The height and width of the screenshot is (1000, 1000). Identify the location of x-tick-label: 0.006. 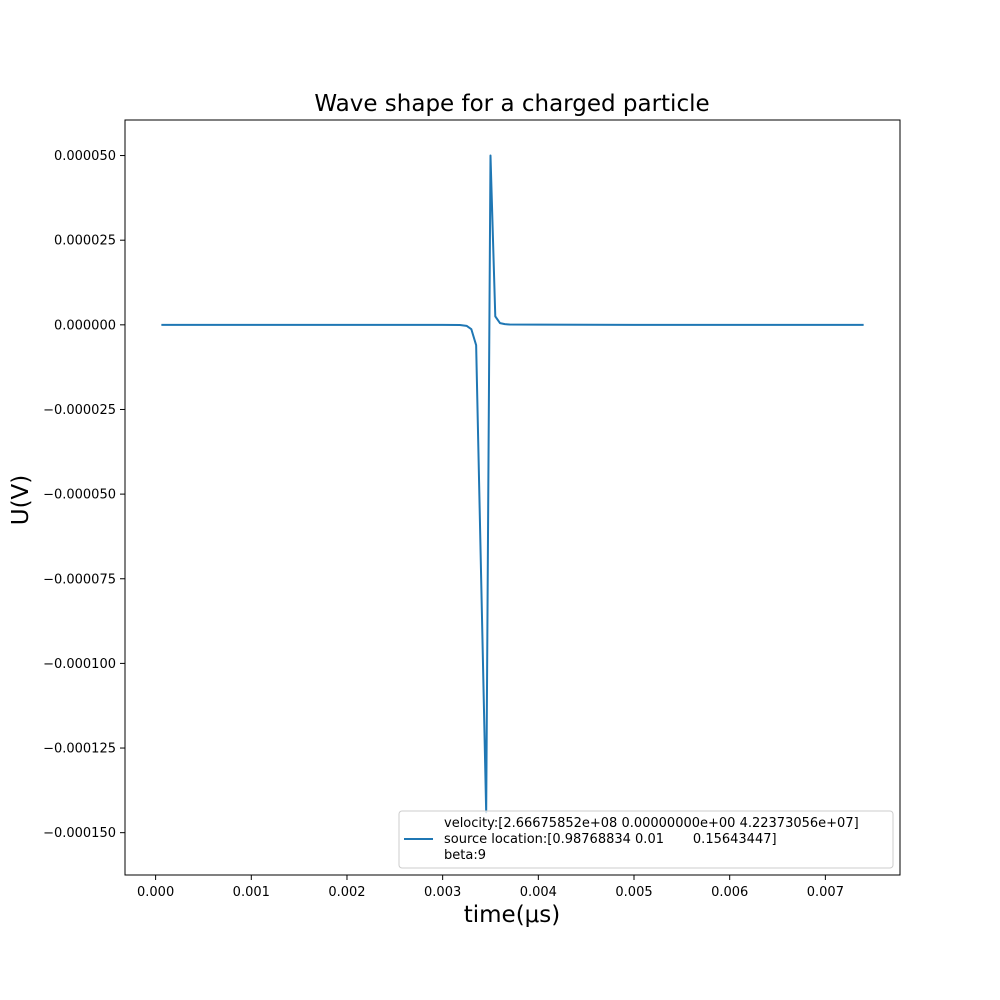
(729, 892).